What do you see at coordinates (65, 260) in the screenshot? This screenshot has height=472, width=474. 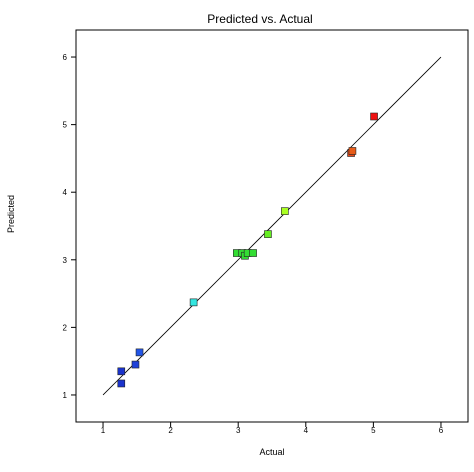 I see `y-tick-label: 3` at bounding box center [65, 260].